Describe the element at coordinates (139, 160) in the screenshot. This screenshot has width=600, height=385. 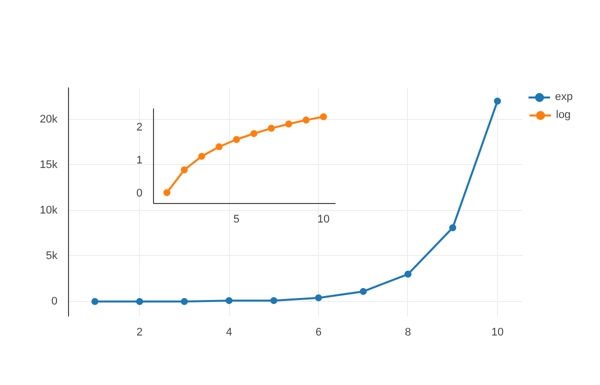
I see `y-tick-label: 1` at that location.